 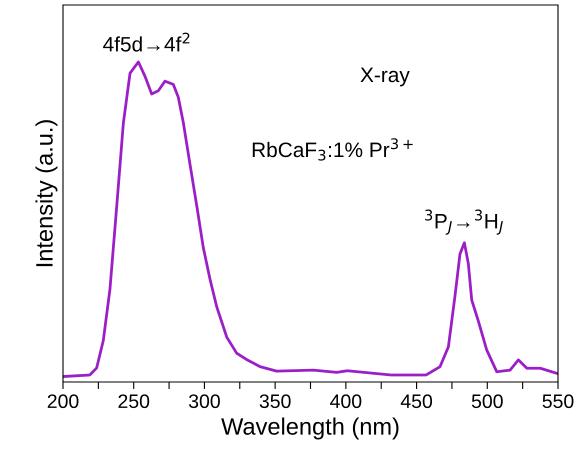 What do you see at coordinates (332, 149) in the screenshot?
I see `annotation: RbCaF$_{3}$:1% Pr$^{3+}$` at bounding box center [332, 149].